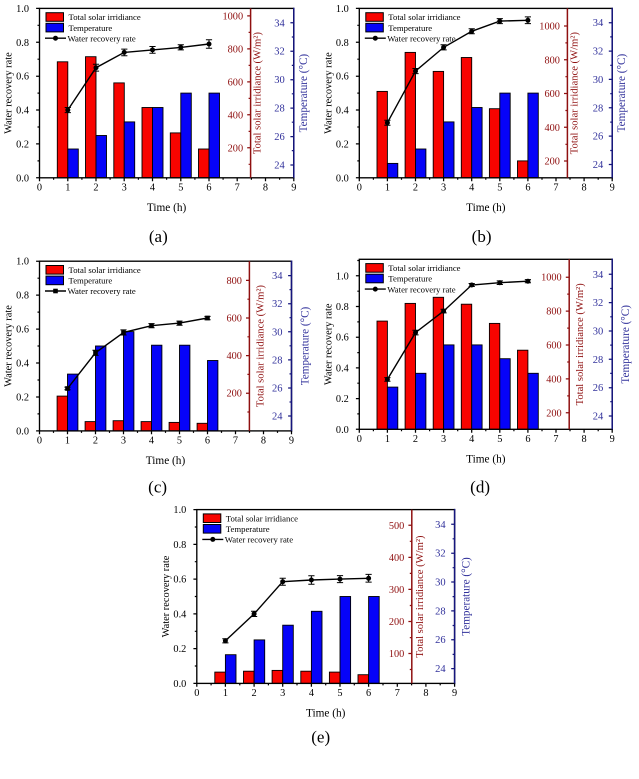 This screenshot has height=779, width=639. I want to click on svg-text: (d), so click(480, 487).